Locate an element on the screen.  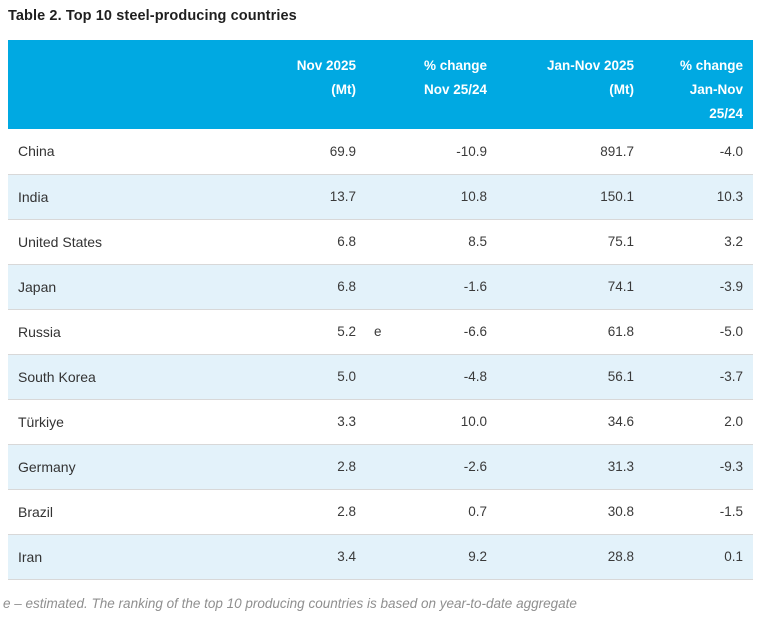
pct-change-nov-cell: -4.8 is located at coordinates (441, 377).